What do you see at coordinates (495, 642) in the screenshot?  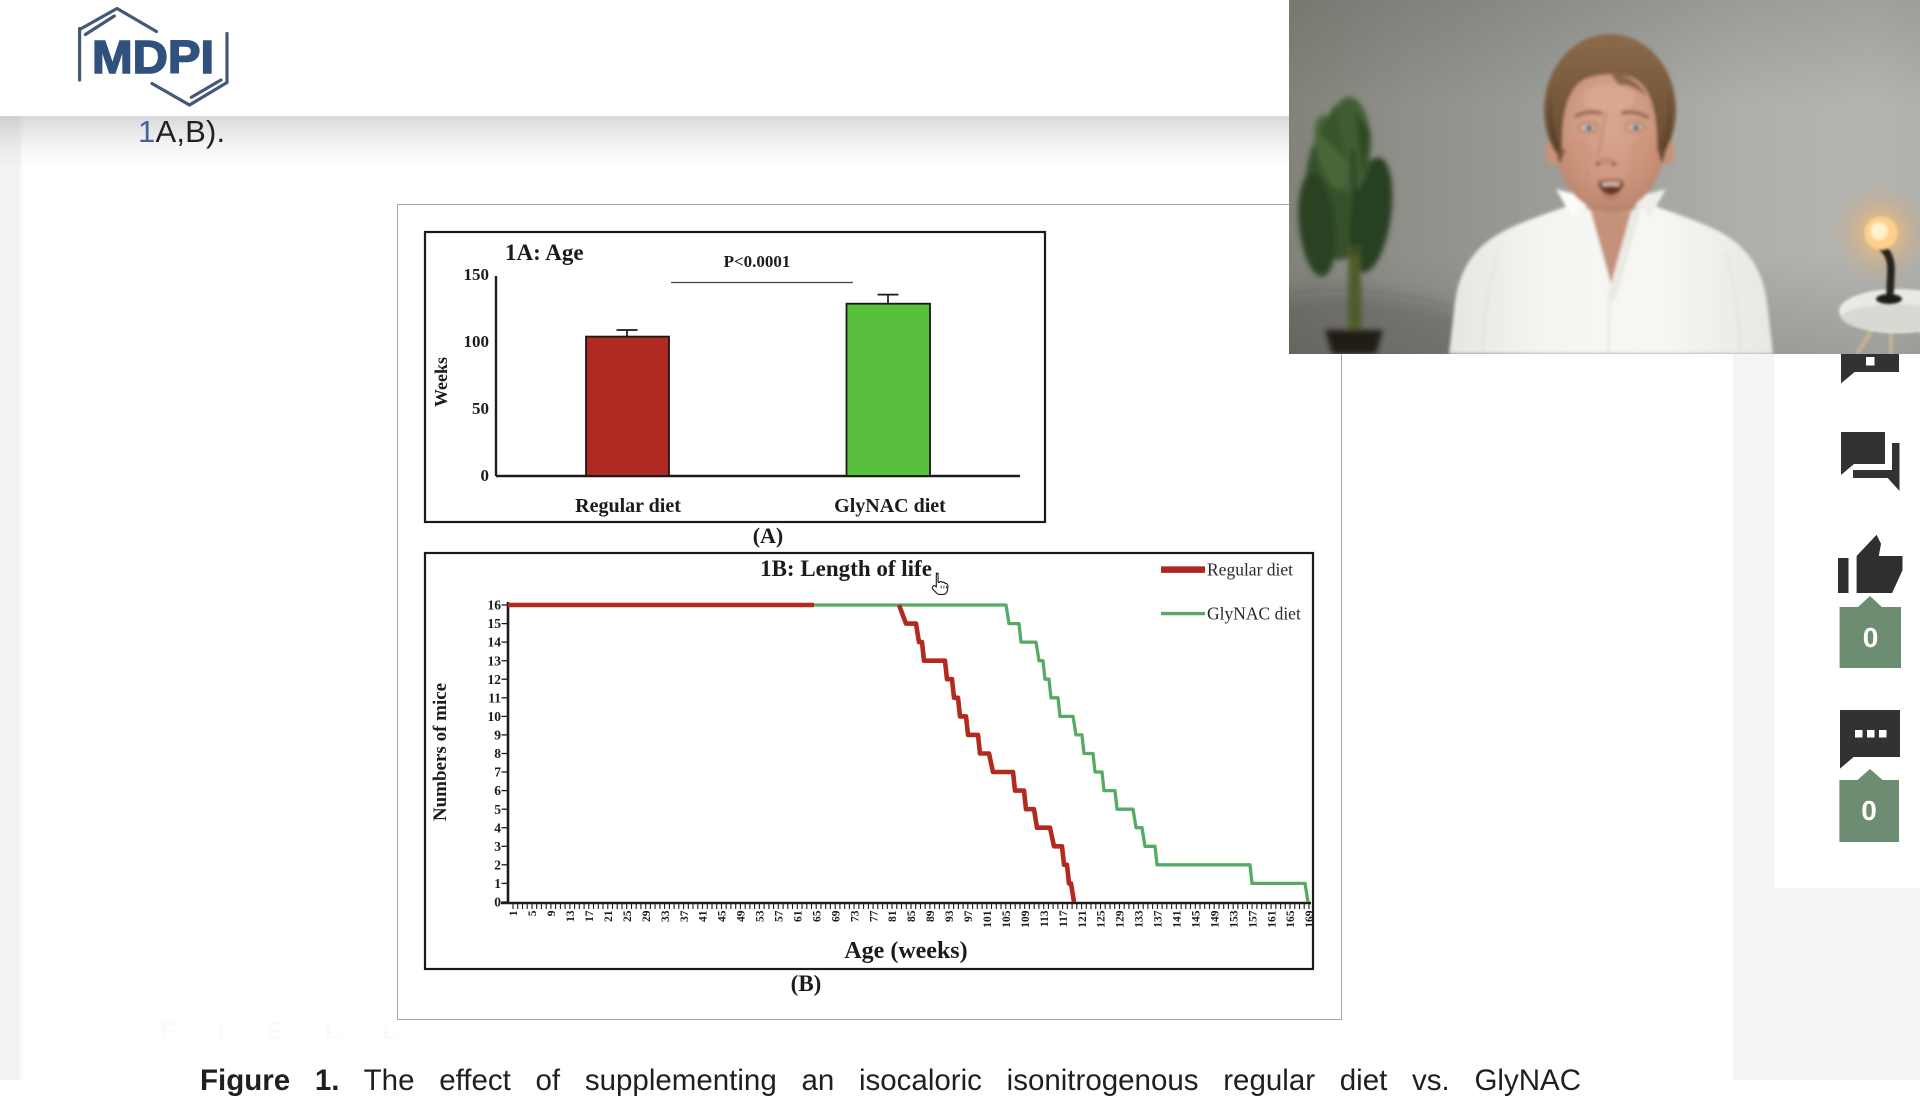 I see `svg-text: 14` at bounding box center [495, 642].